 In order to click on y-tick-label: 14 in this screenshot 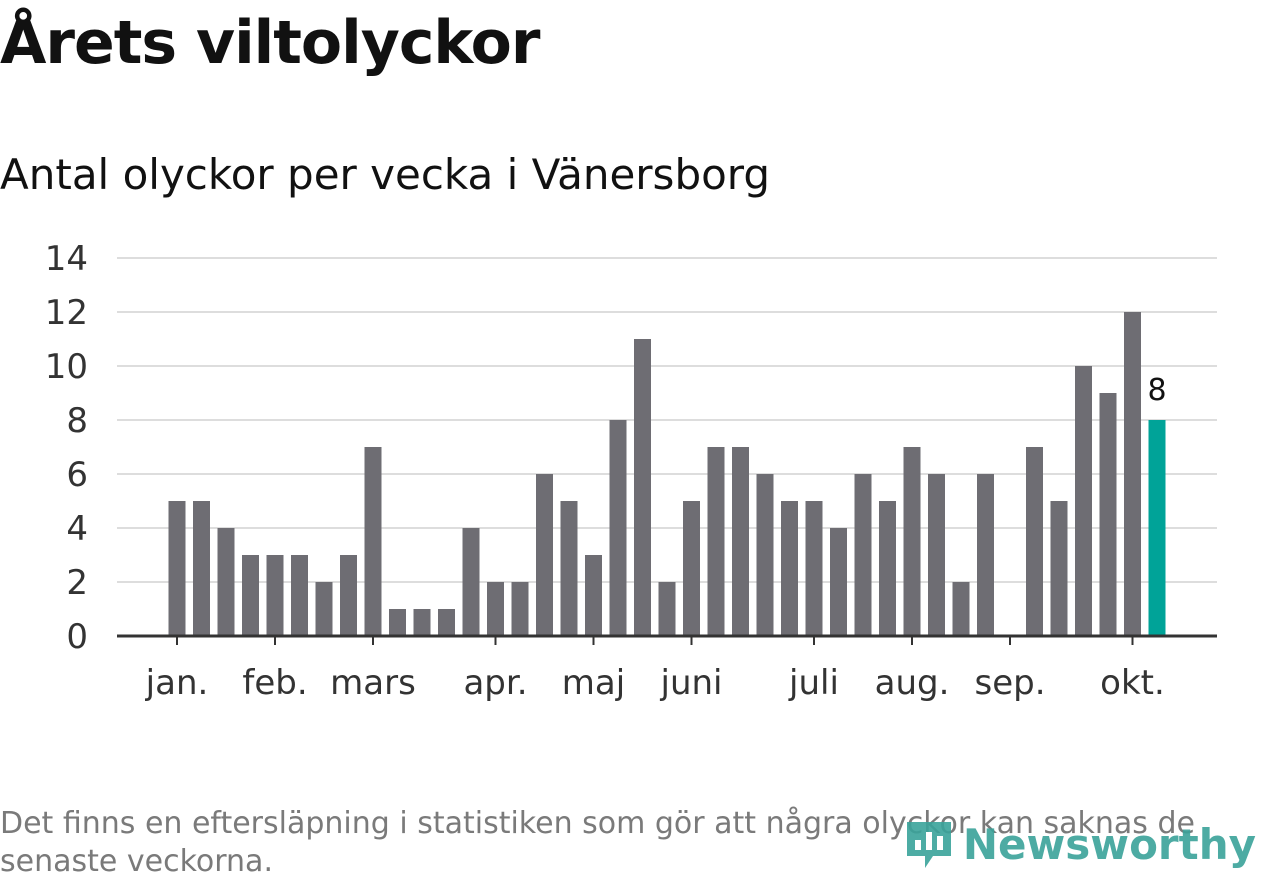, I will do `click(66, 259)`.